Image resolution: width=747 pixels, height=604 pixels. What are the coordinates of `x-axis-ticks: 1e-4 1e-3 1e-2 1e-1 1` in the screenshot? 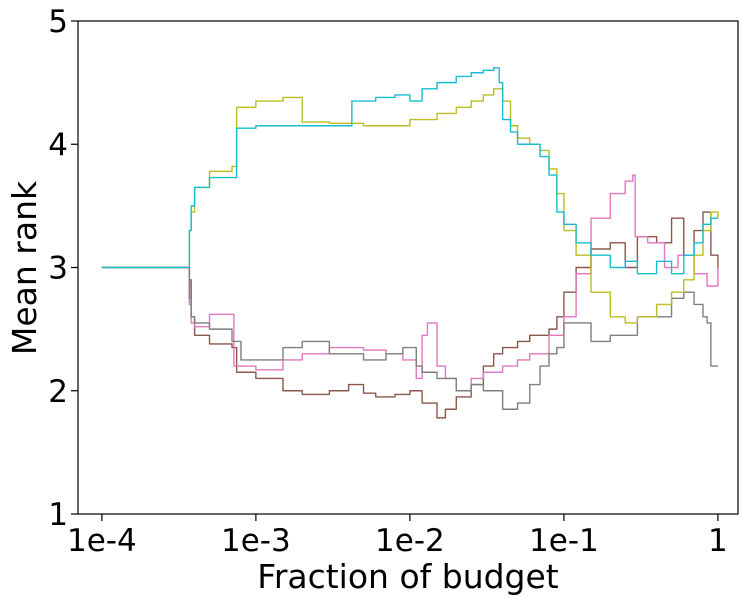 It's located at (397, 536).